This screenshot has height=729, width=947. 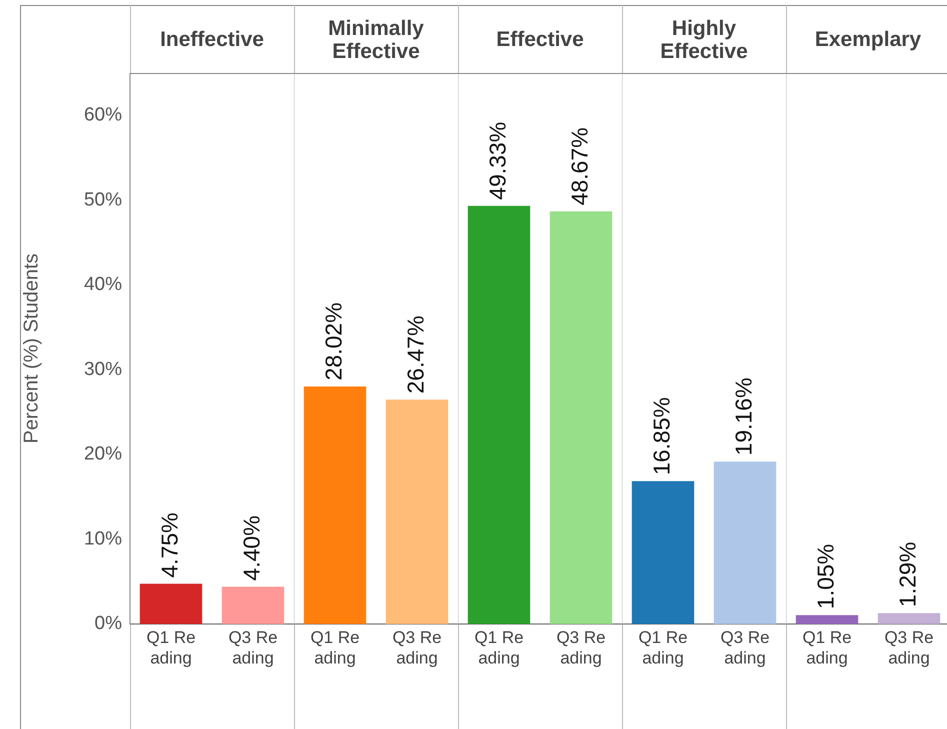 I want to click on y-tick-label: 10%, so click(x=103, y=539).